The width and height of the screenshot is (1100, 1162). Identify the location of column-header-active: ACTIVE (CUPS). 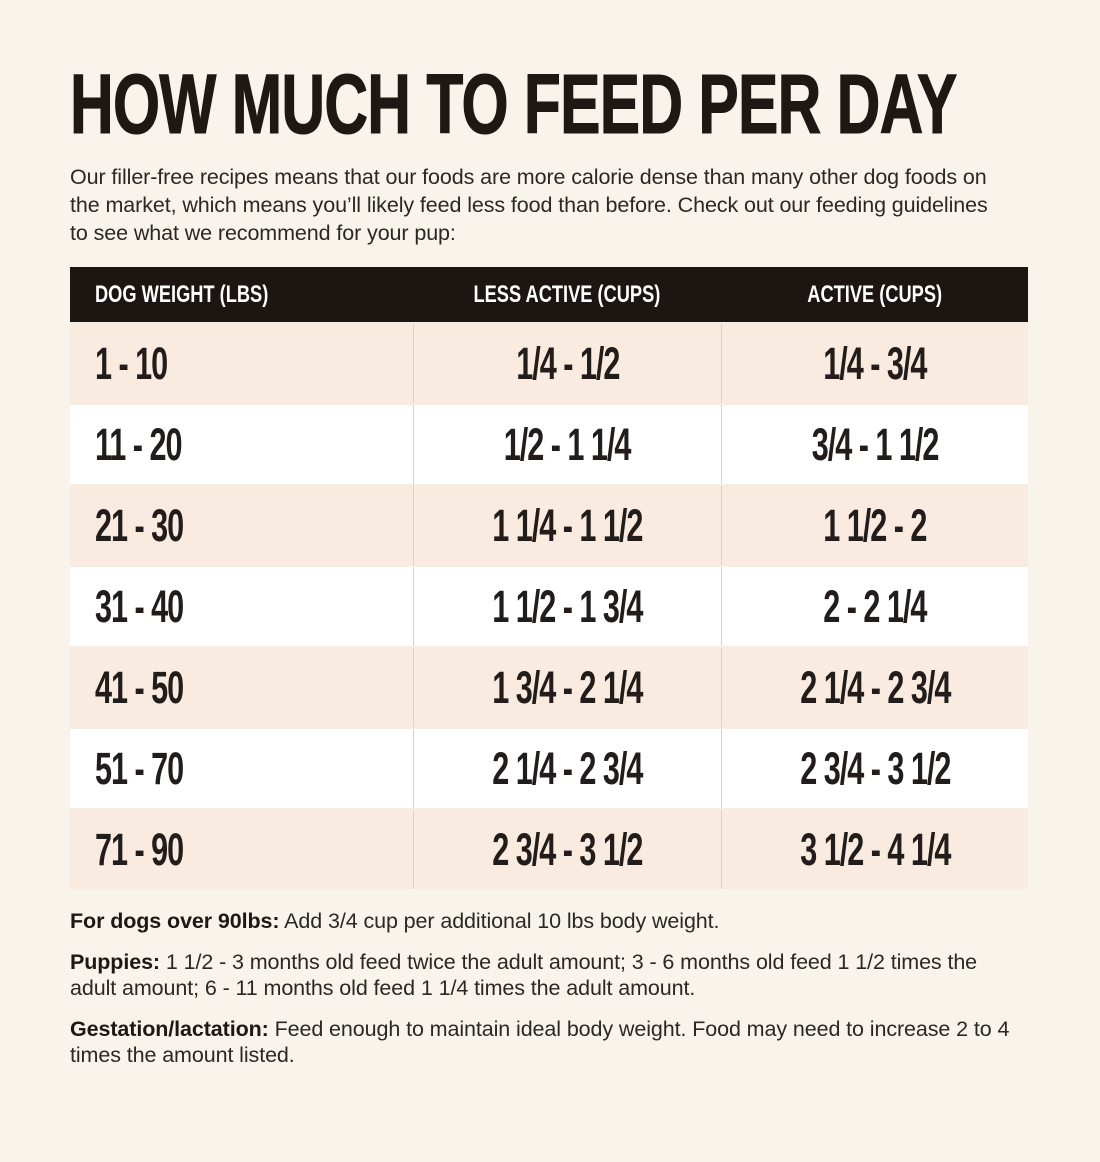
(874, 294).